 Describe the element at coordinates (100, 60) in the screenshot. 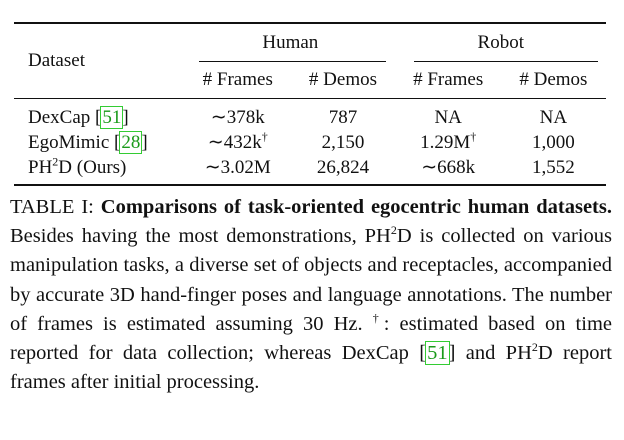

I see `column-header-dataset: Dataset` at that location.